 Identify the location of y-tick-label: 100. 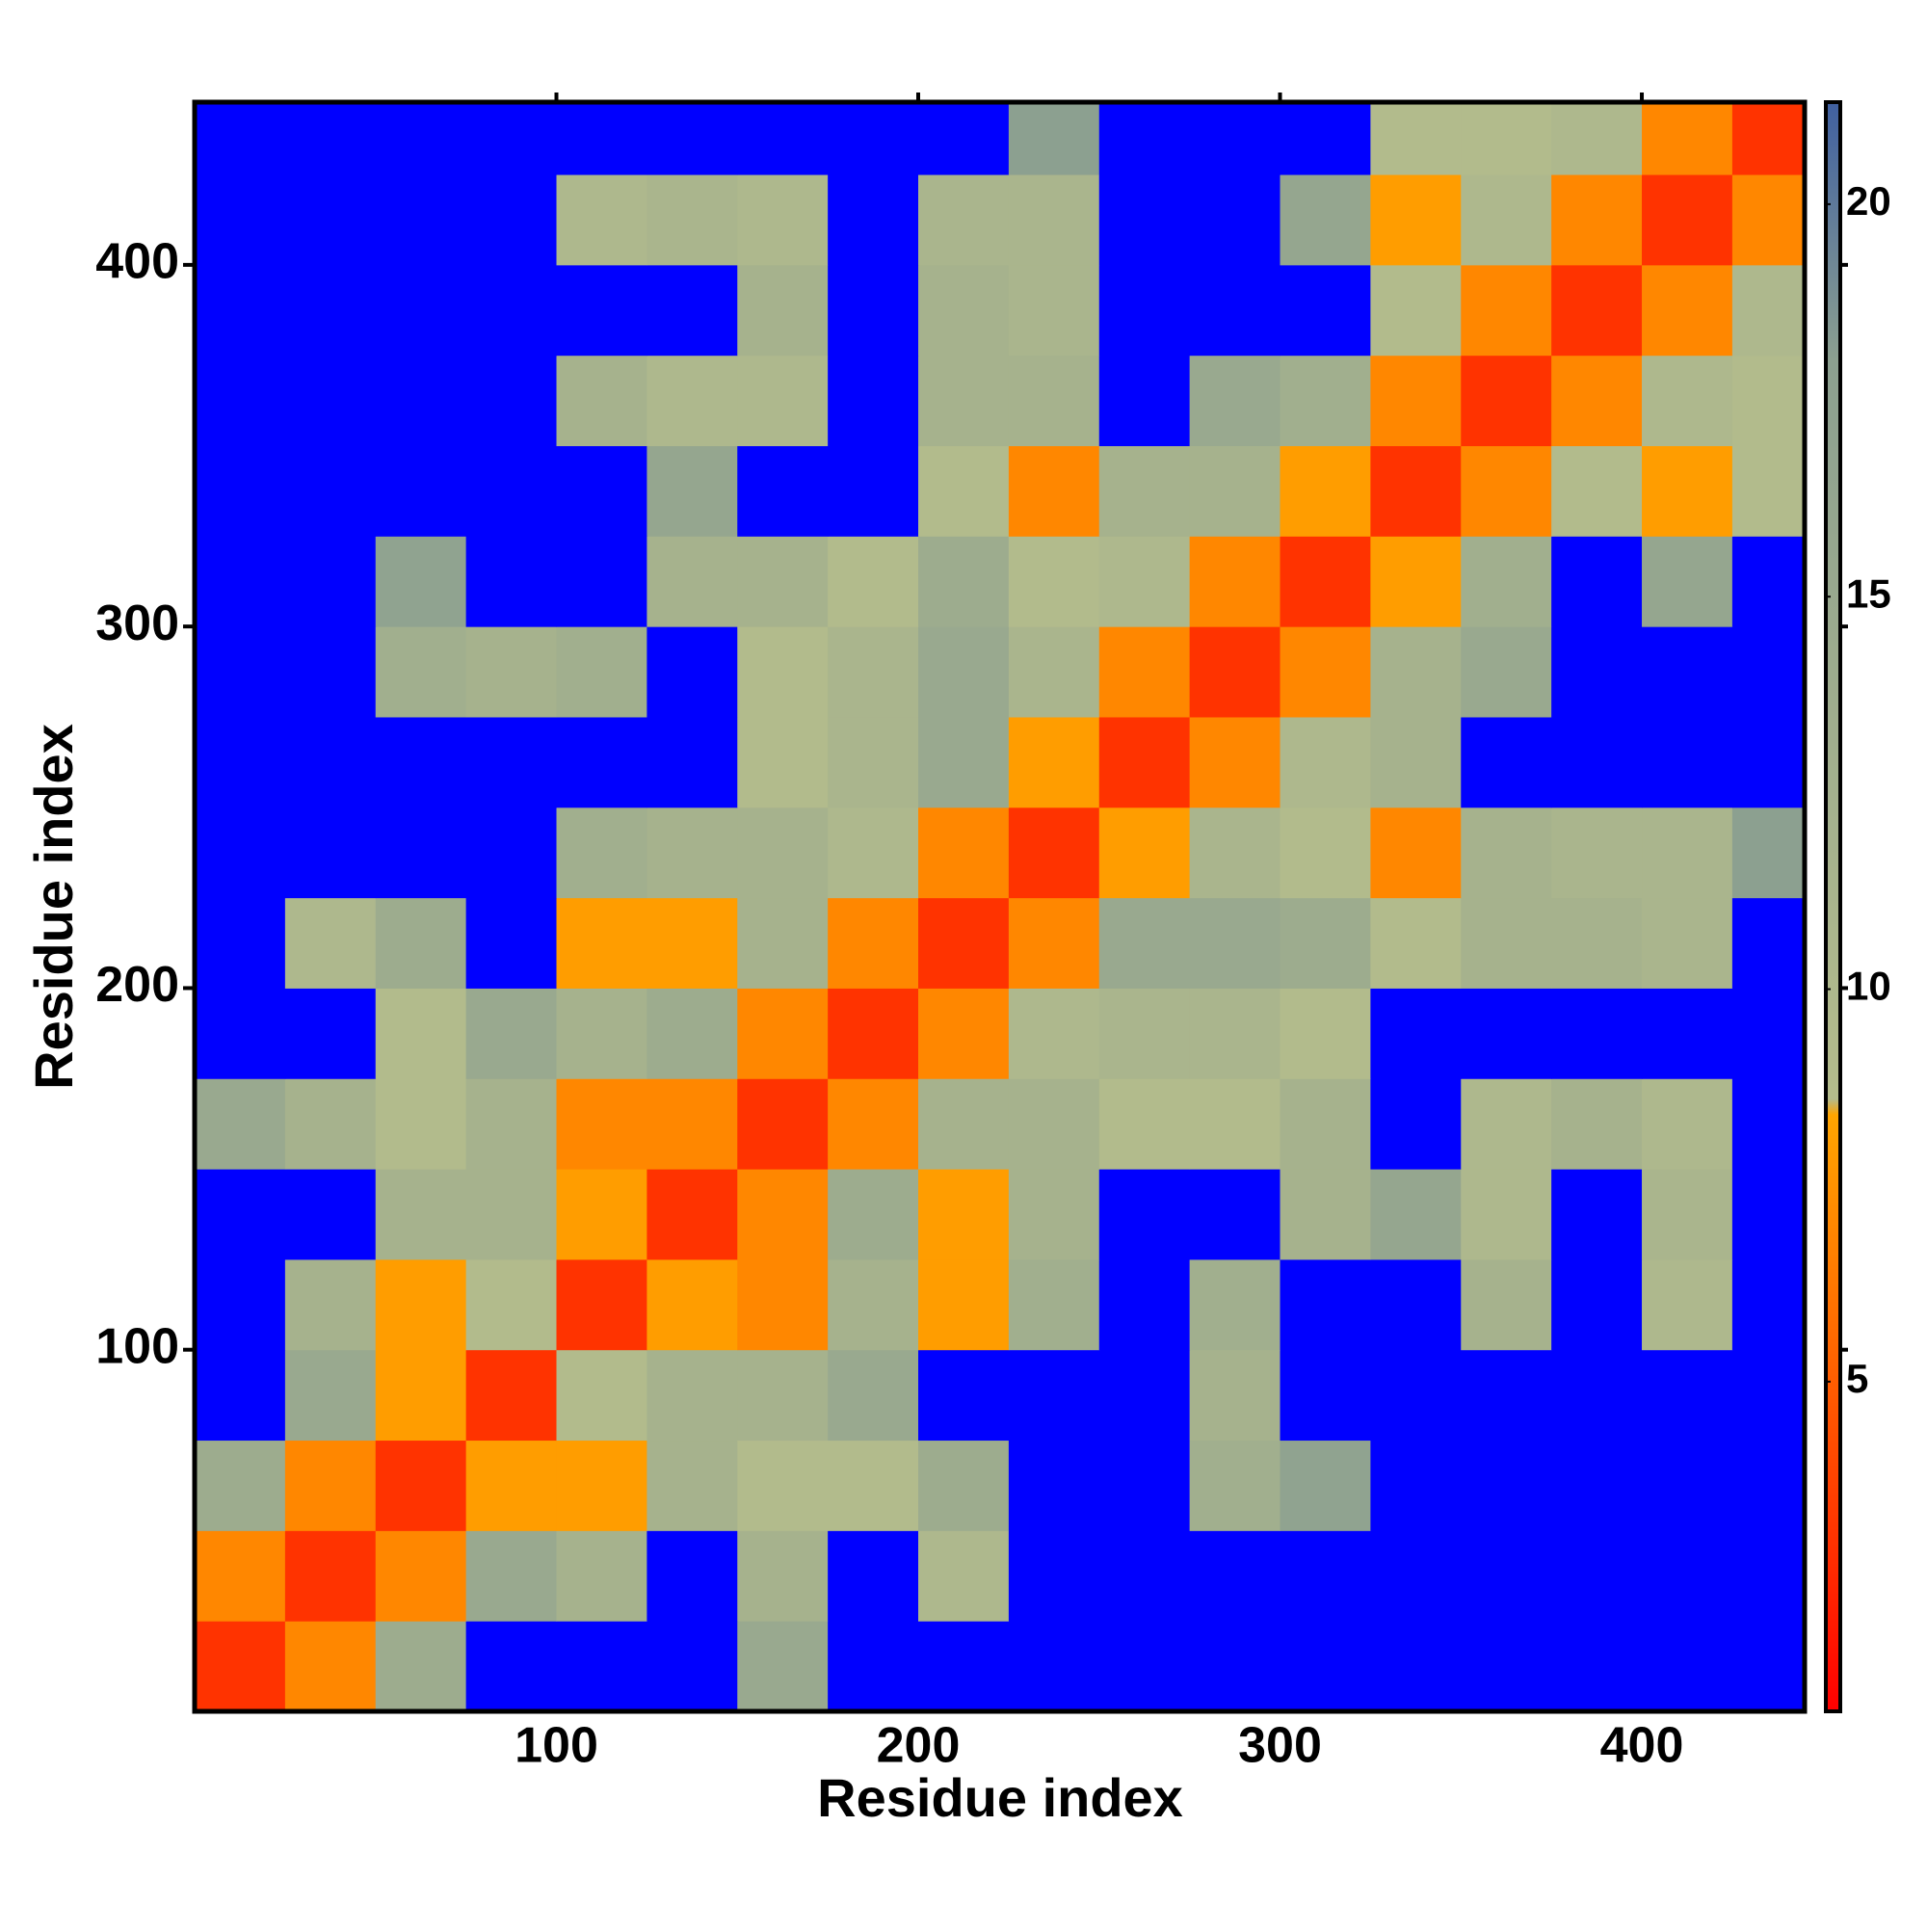
(137, 1346).